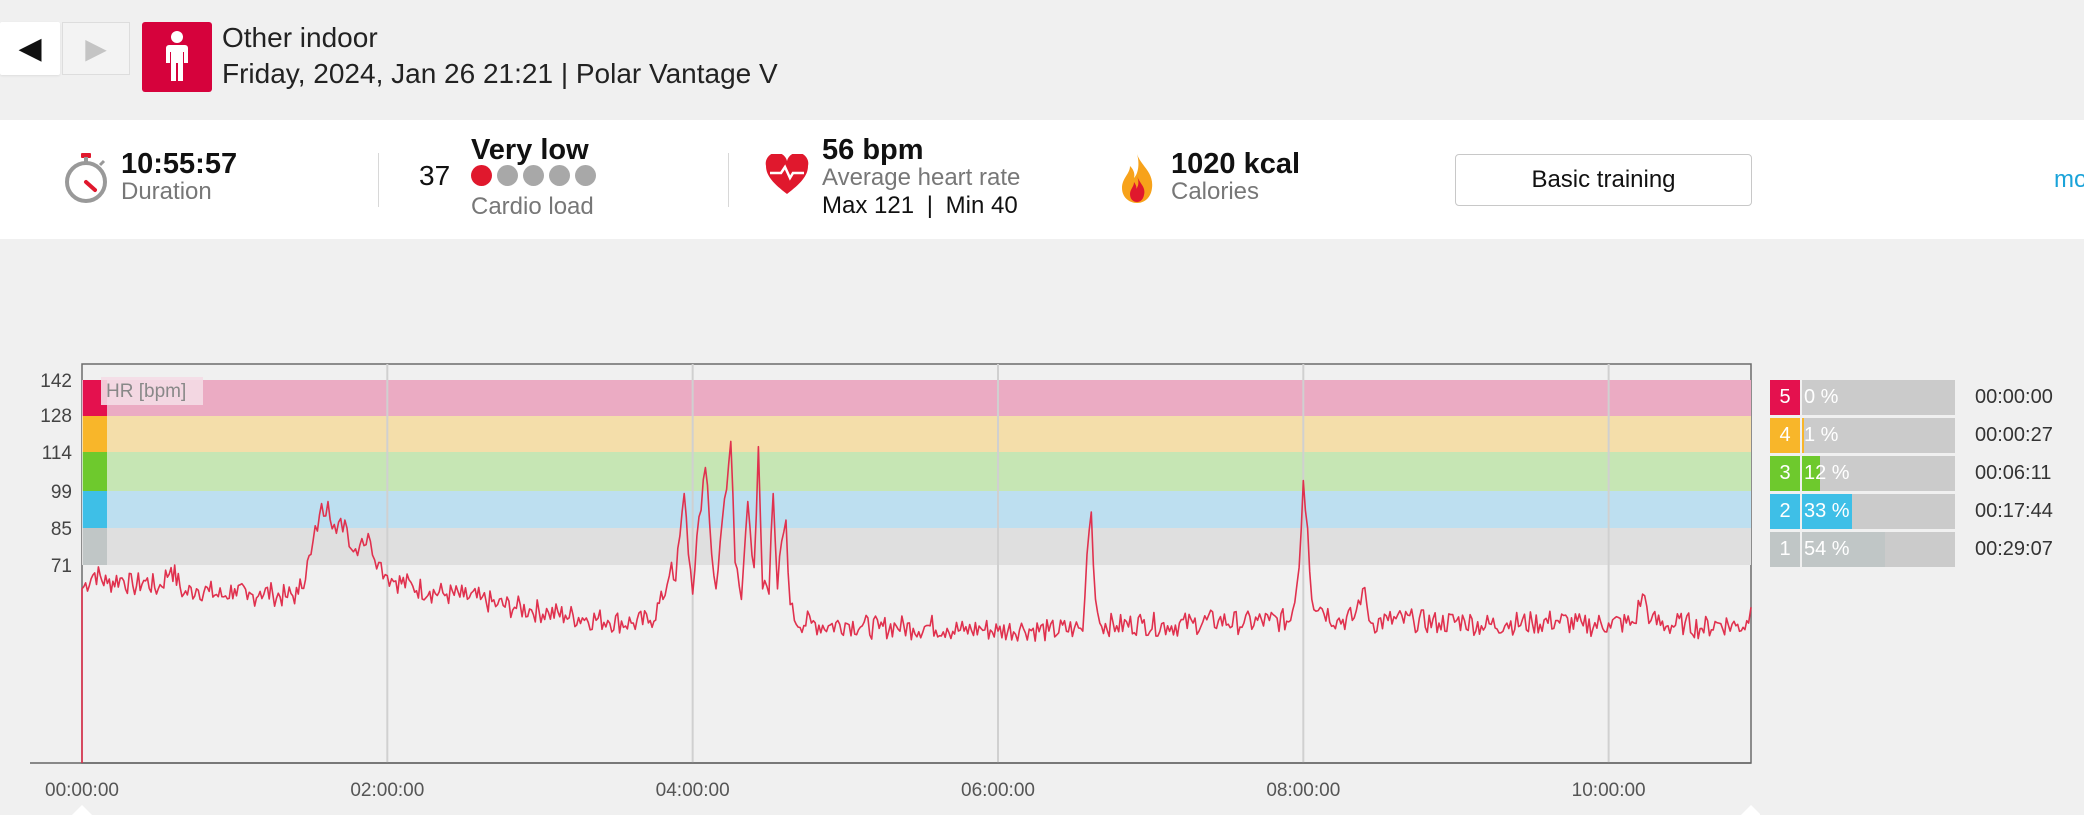  What do you see at coordinates (1303, 790) in the screenshot?
I see `x-tick-label: 08:00:00` at bounding box center [1303, 790].